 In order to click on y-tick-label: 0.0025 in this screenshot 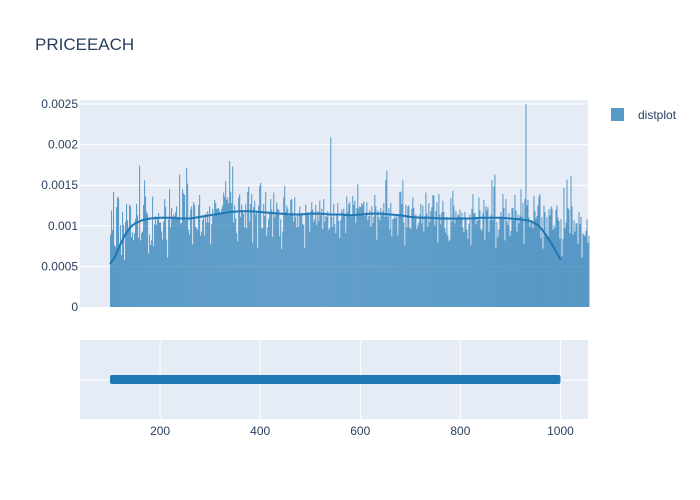, I will do `click(59, 104)`.